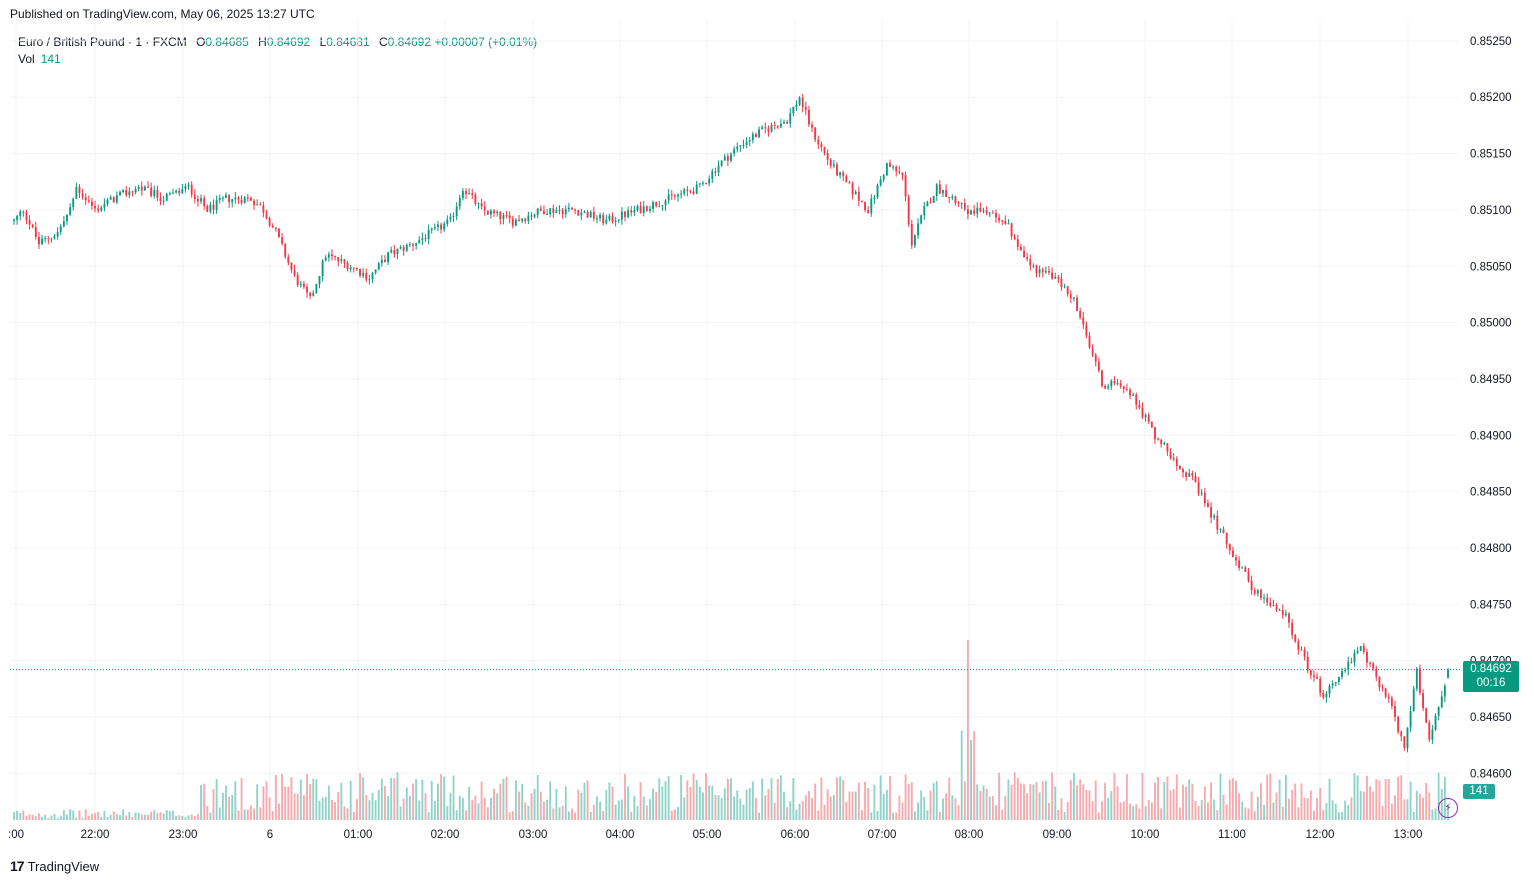  What do you see at coordinates (26, 59) in the screenshot?
I see `volume-label: Vol` at bounding box center [26, 59].